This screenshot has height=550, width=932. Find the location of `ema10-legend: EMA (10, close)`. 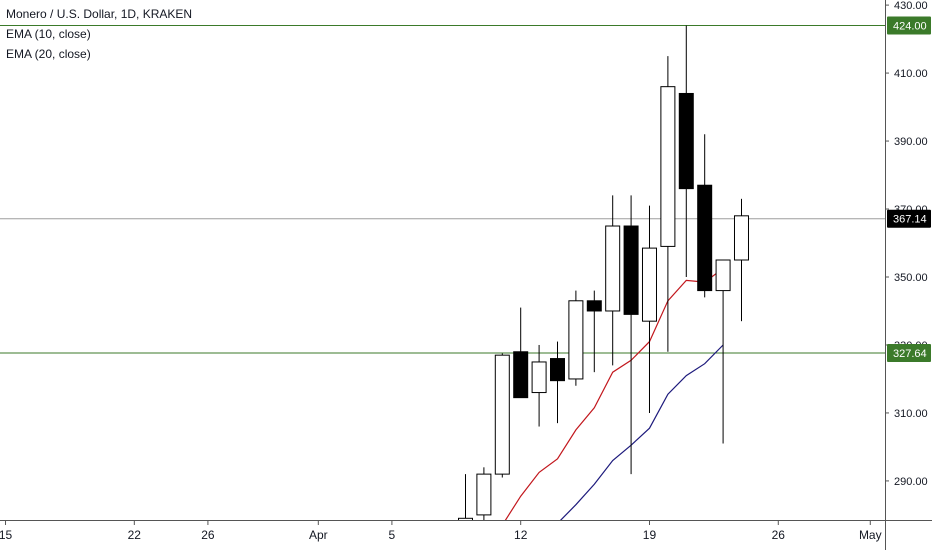

ema10-legend: EMA (10, close) is located at coordinates (48, 34).